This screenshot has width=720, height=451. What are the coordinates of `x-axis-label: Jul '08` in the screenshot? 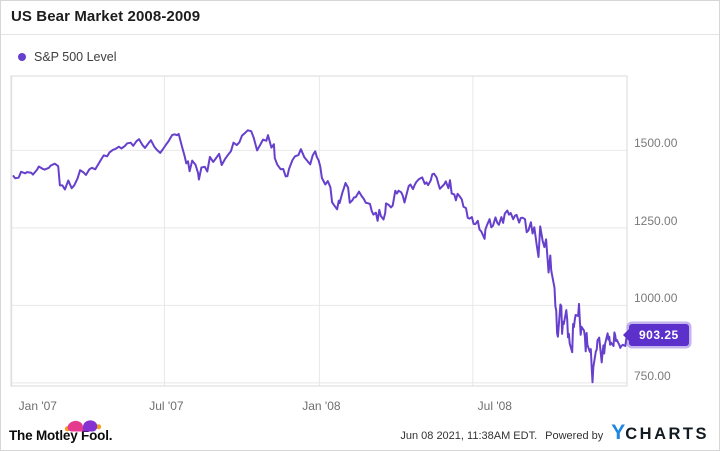 It's located at (494, 406).